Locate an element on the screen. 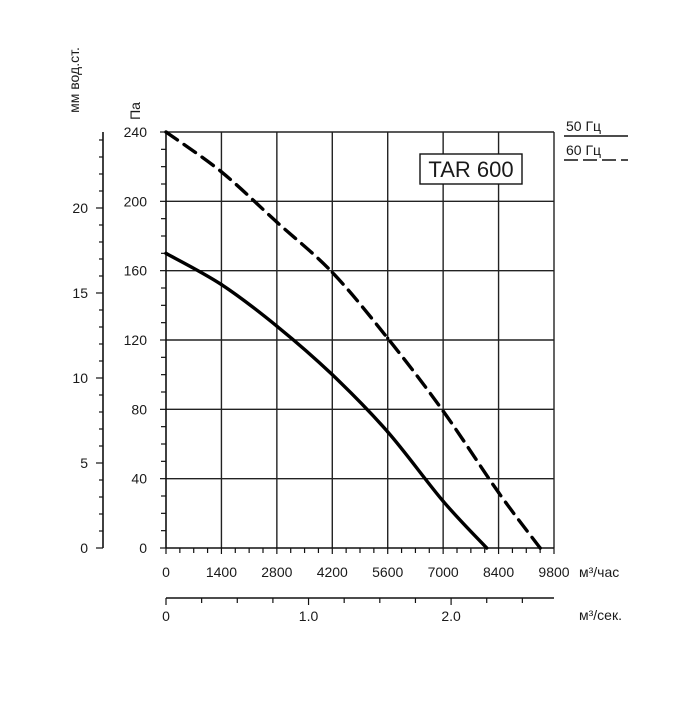 This screenshot has height=705, width=700. y-axis-title: Па is located at coordinates (135, 111).